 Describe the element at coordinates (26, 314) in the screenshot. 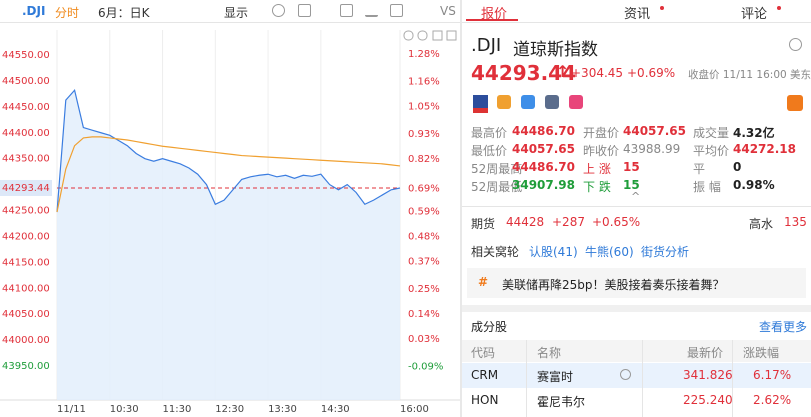

I see `y-tick-label: 44050.00` at that location.